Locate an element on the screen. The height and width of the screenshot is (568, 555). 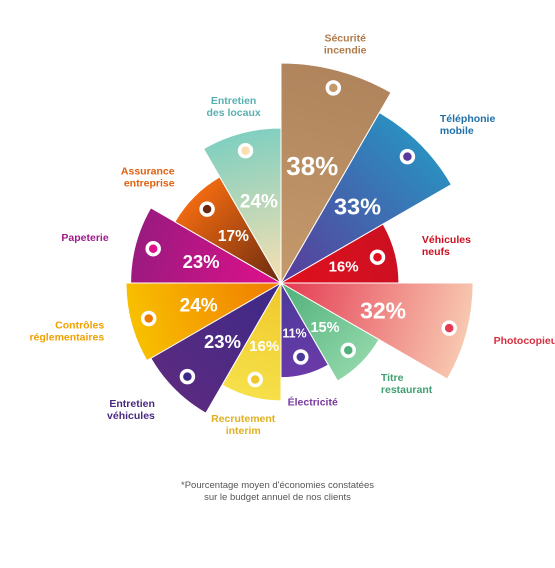
category-label-8: Contrôles réglementaires is located at coordinates (66, 331).